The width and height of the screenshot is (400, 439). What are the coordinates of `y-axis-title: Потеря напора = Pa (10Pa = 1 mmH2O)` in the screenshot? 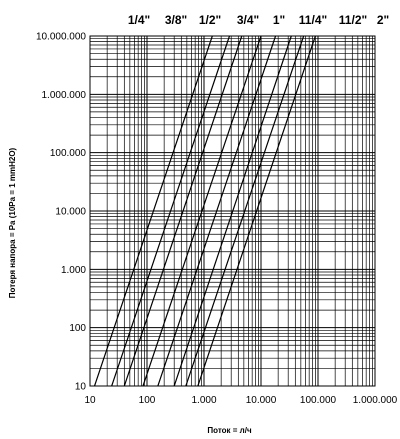 It's located at (12, 222).